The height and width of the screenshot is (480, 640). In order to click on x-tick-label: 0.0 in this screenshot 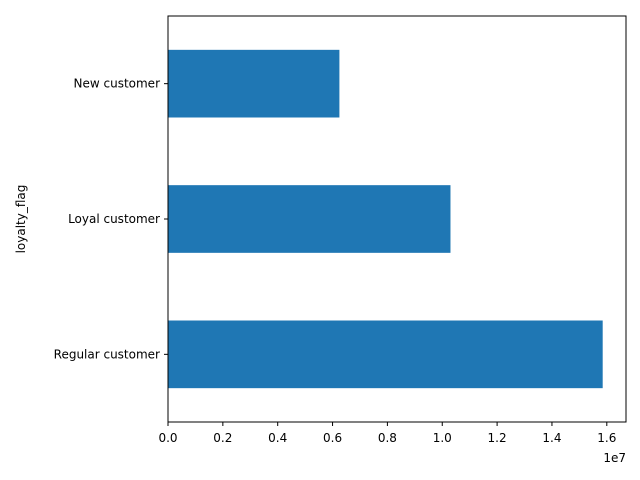, I will do `click(167, 438)`.